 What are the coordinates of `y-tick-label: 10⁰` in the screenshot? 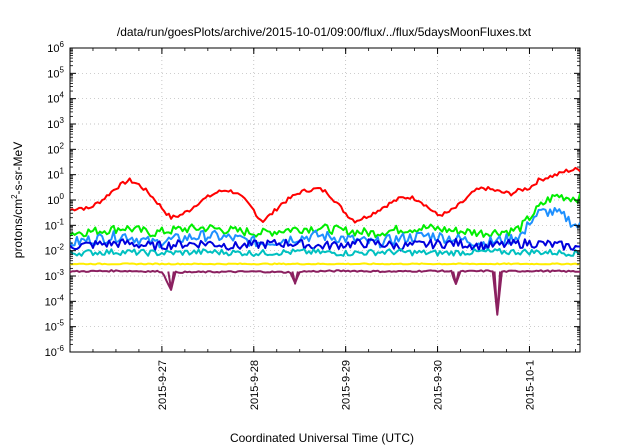 It's located at (55, 199).